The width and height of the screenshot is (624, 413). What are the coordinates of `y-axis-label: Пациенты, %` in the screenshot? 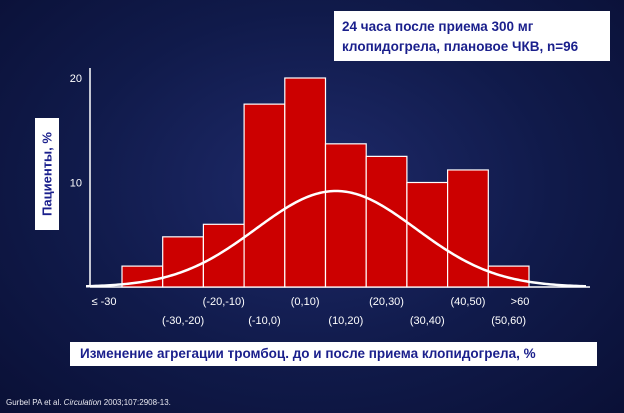 It's located at (47, 174).